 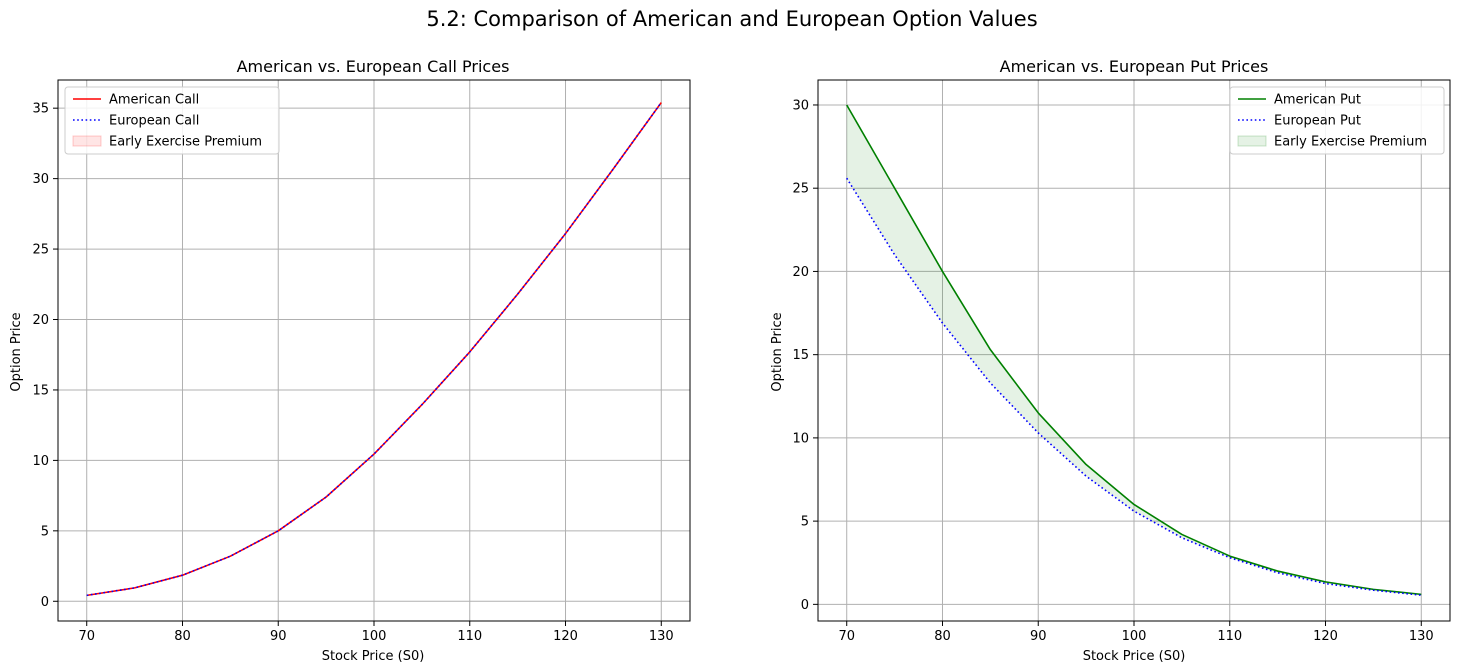 I want to click on legend-entry-label: American Put, so click(x=1317, y=100).